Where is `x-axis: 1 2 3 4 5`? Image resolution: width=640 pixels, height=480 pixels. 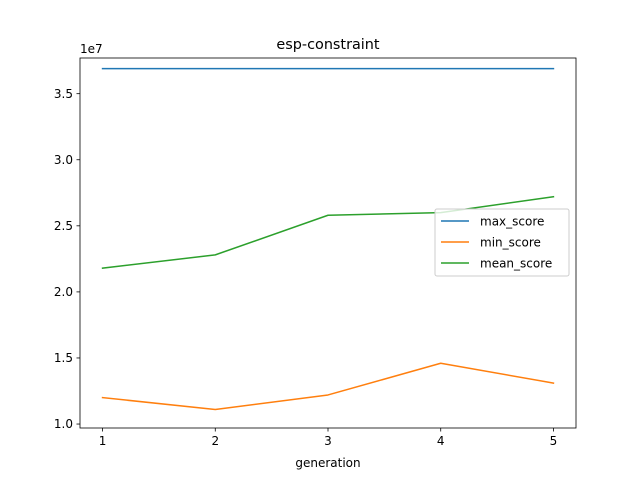 x-axis: 1 2 3 4 5 is located at coordinates (328, 438).